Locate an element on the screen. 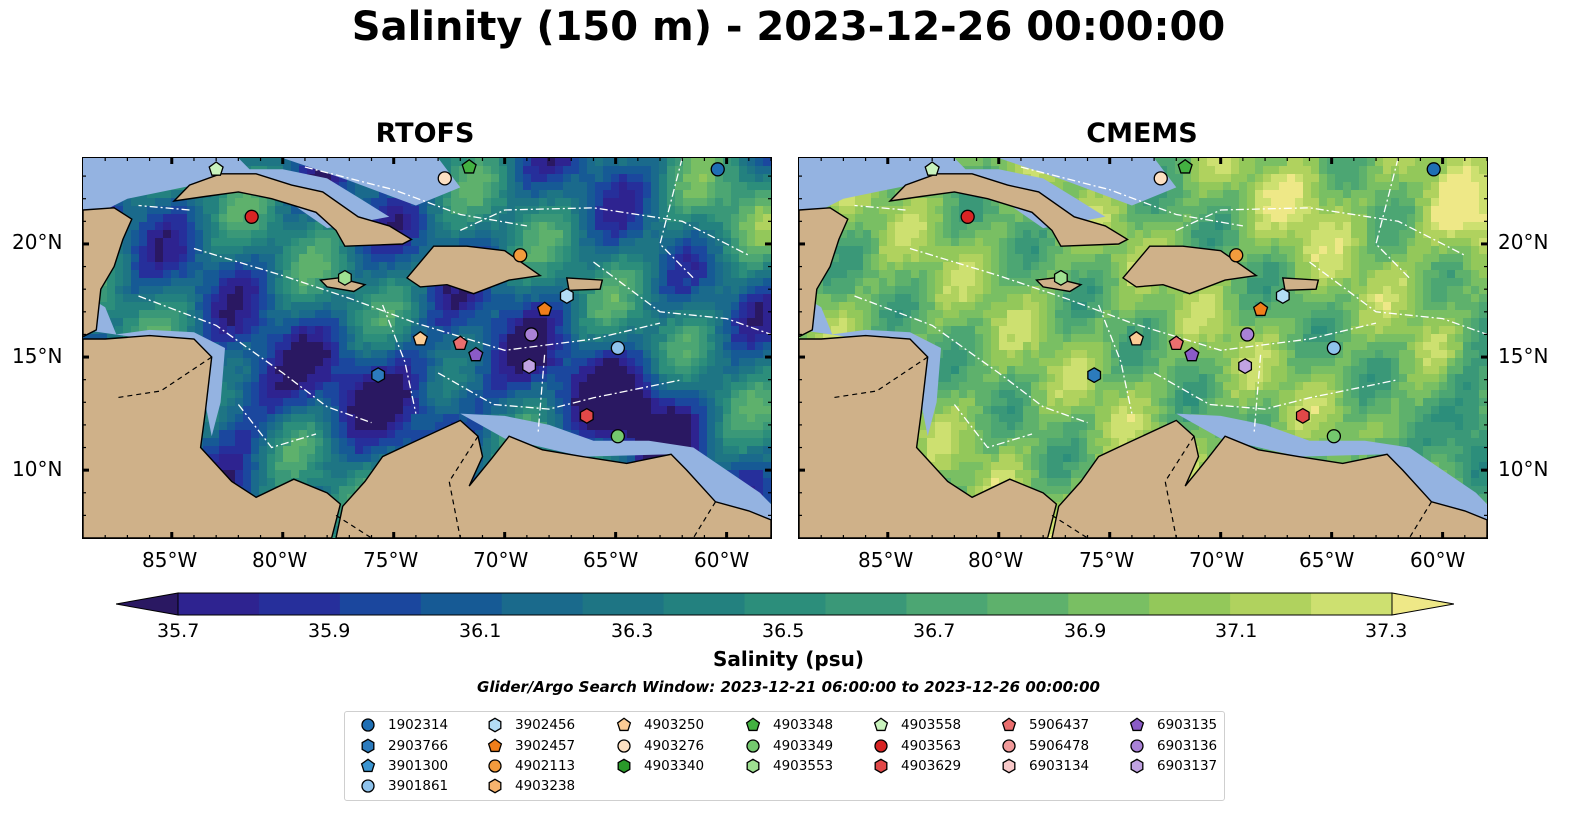 The height and width of the screenshot is (827, 1577). legend-item-4903558: 4903558 is located at coordinates (915, 725).